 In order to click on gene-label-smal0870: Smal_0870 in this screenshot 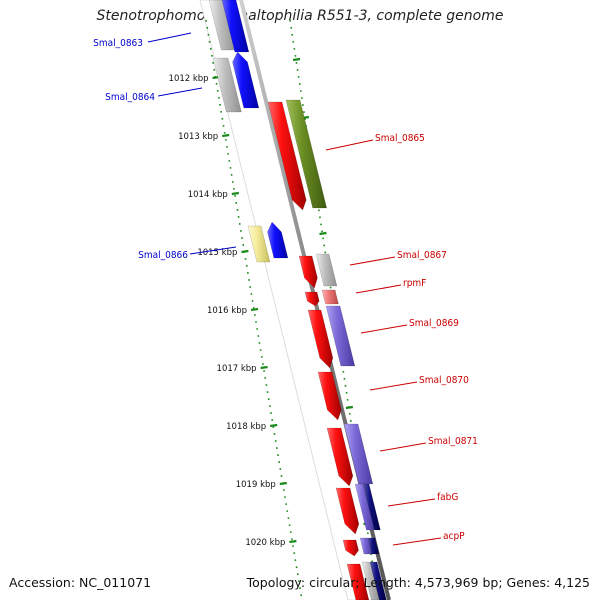, I will do `click(444, 380)`.